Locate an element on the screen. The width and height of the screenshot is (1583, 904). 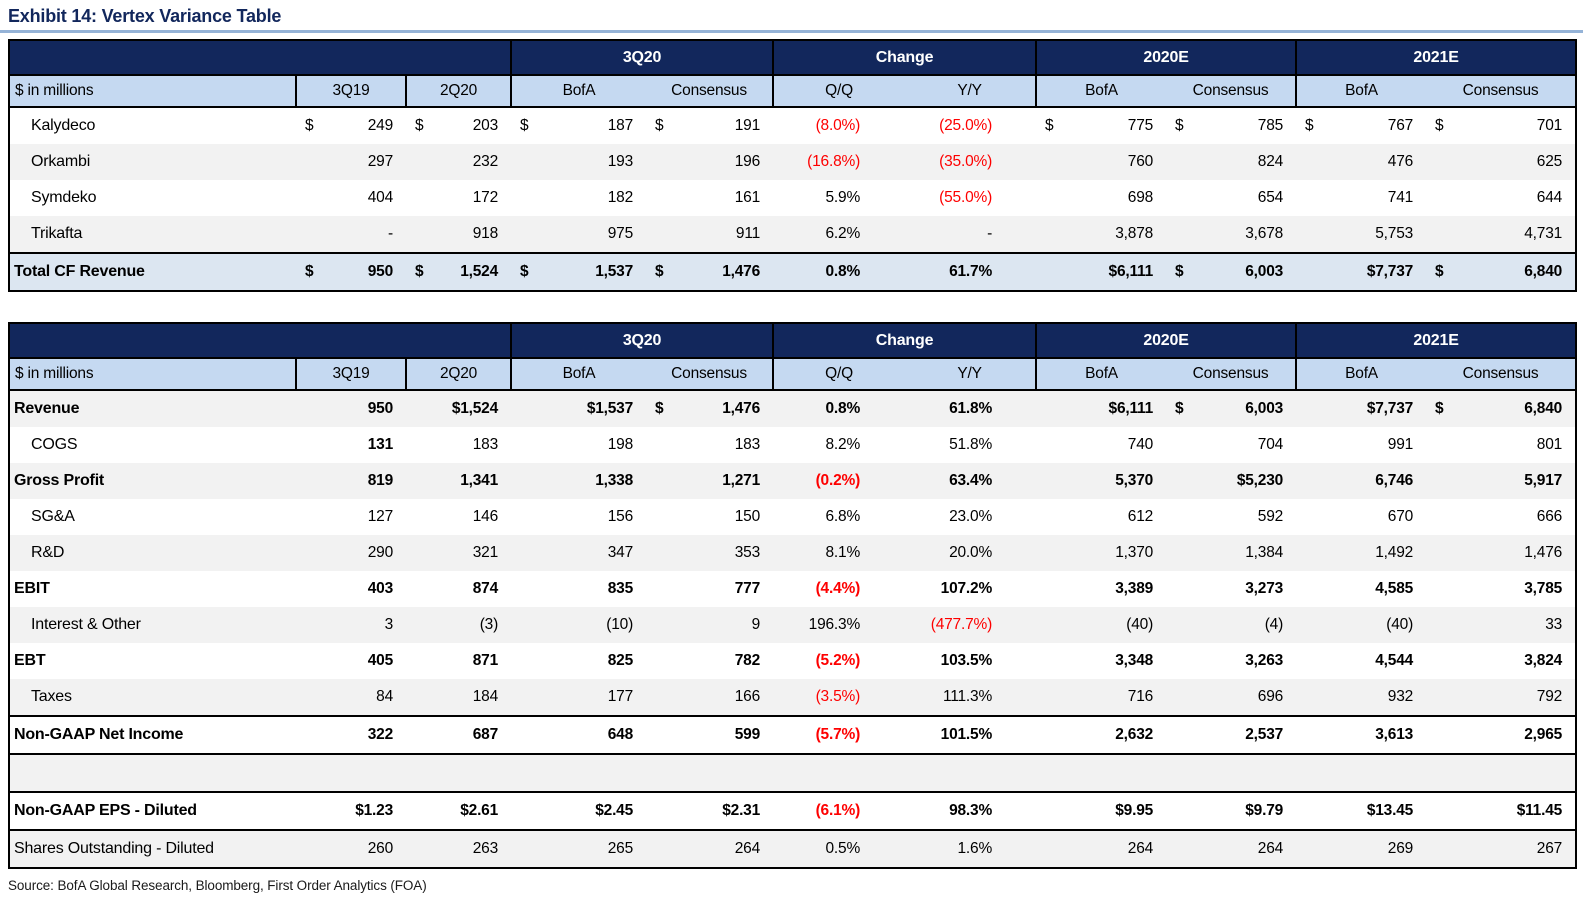
table-cell: (35.0%) is located at coordinates (970, 162).